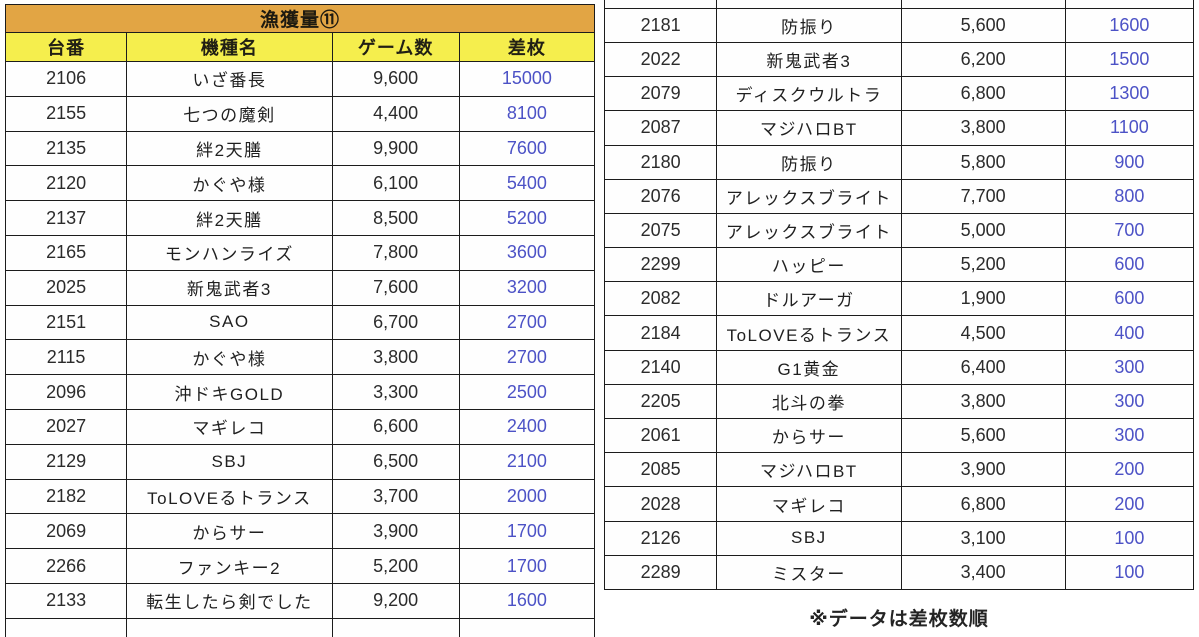  I want to click on machine-name-cell: ディスクウルトラ, so click(809, 94).